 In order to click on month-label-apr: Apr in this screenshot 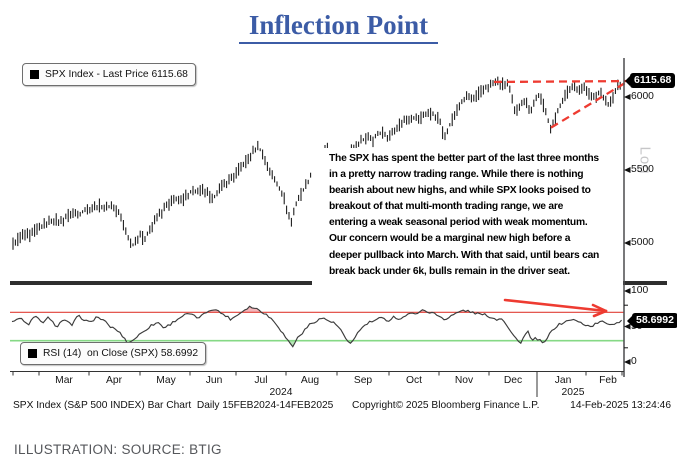, I will do `click(114, 380)`.